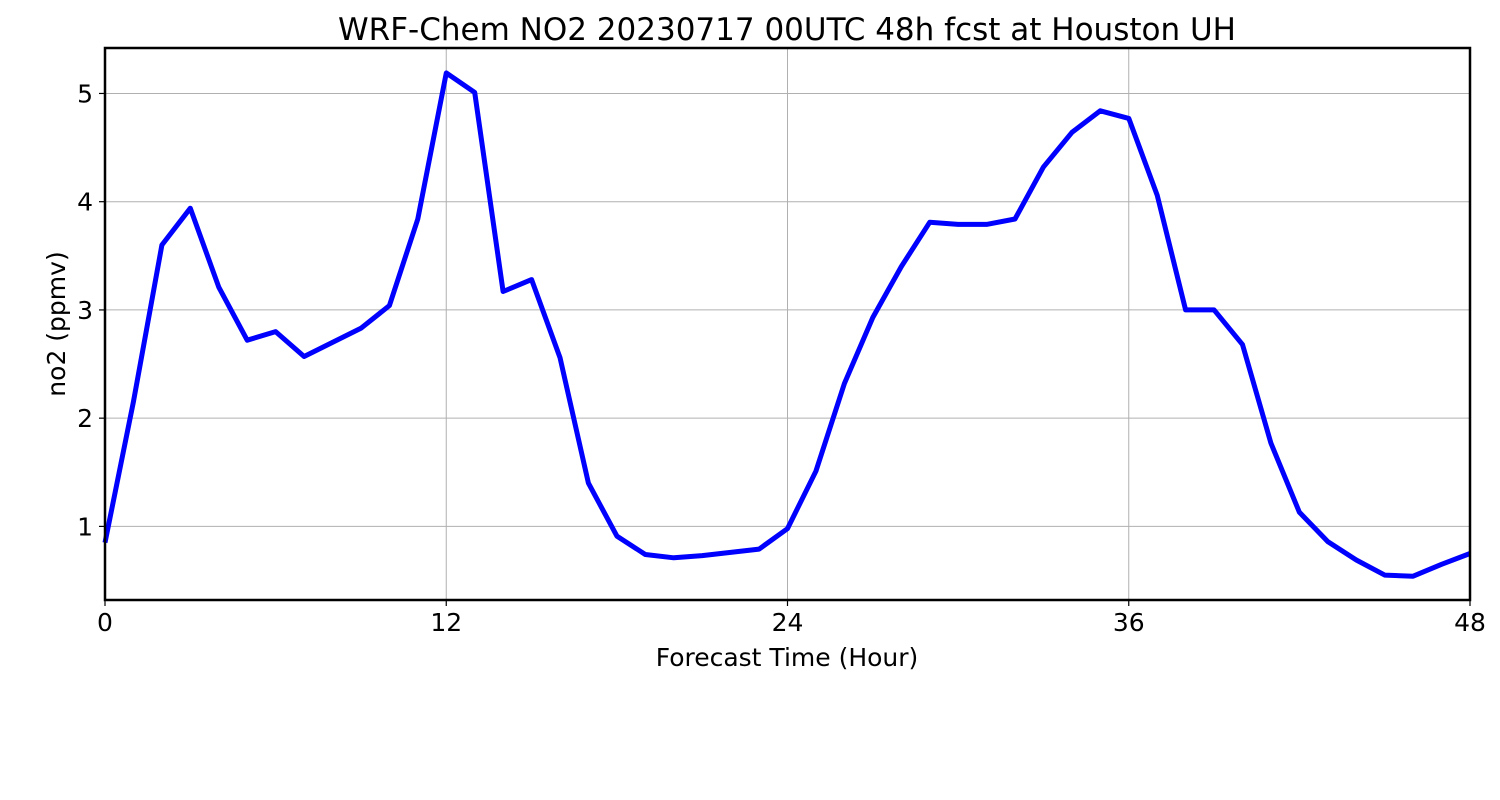 This screenshot has width=1500, height=800. Describe the element at coordinates (85, 202) in the screenshot. I see `y-tick-label: 4` at that location.